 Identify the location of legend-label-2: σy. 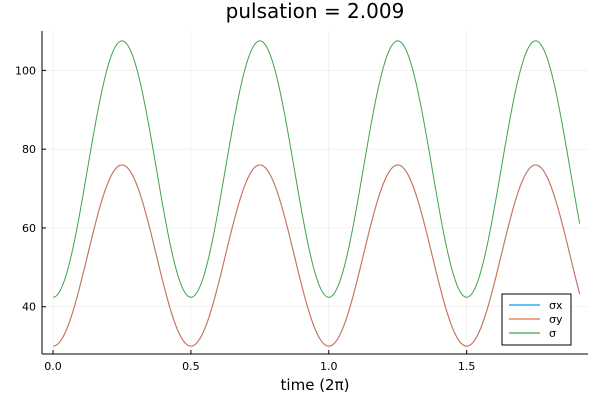
(556, 319).